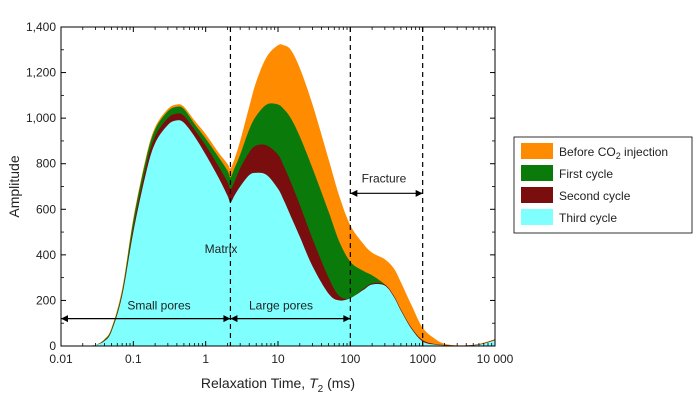 This screenshot has height=400, width=699. What do you see at coordinates (419, 193) in the screenshot?
I see `fracture-arrow-head-right` at bounding box center [419, 193].